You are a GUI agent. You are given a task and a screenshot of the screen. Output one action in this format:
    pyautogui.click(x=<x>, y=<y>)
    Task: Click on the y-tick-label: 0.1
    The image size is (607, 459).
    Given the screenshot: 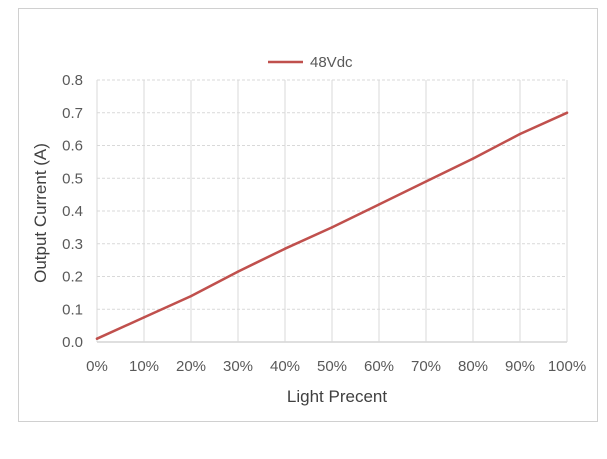 What is the action you would take?
    pyautogui.click(x=72, y=309)
    